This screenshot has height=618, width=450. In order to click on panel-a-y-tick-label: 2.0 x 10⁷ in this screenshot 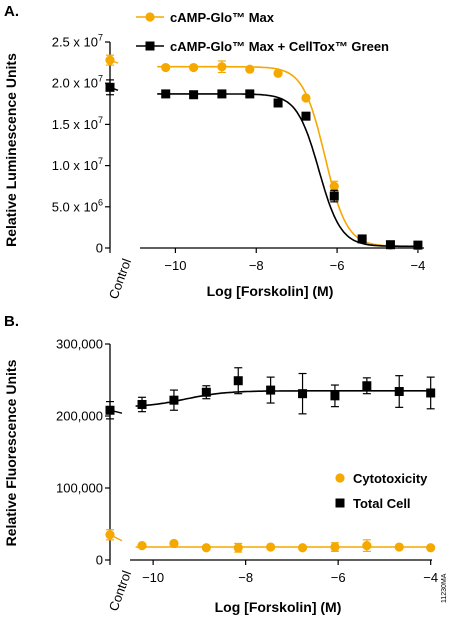, I will do `click(77, 82)`.